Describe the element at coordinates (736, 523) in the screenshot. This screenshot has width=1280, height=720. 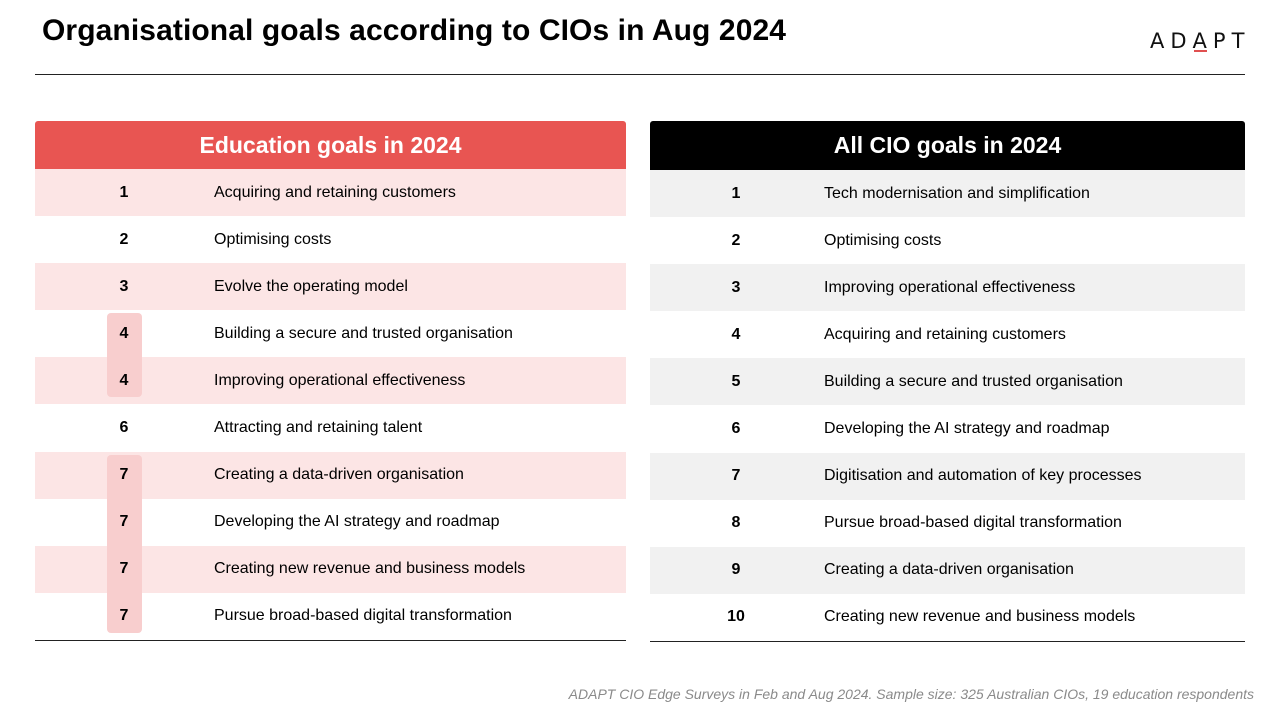
I see `rank-number: 8` at that location.